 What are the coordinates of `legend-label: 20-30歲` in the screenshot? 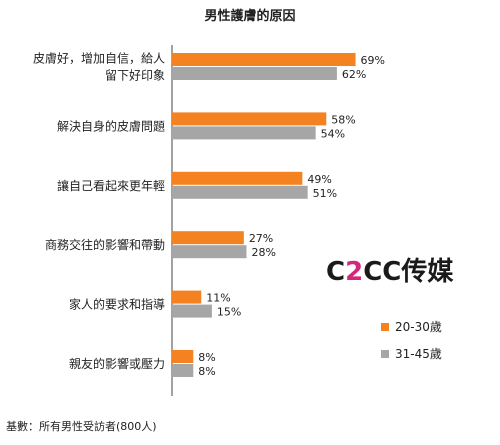 It's located at (418, 327).